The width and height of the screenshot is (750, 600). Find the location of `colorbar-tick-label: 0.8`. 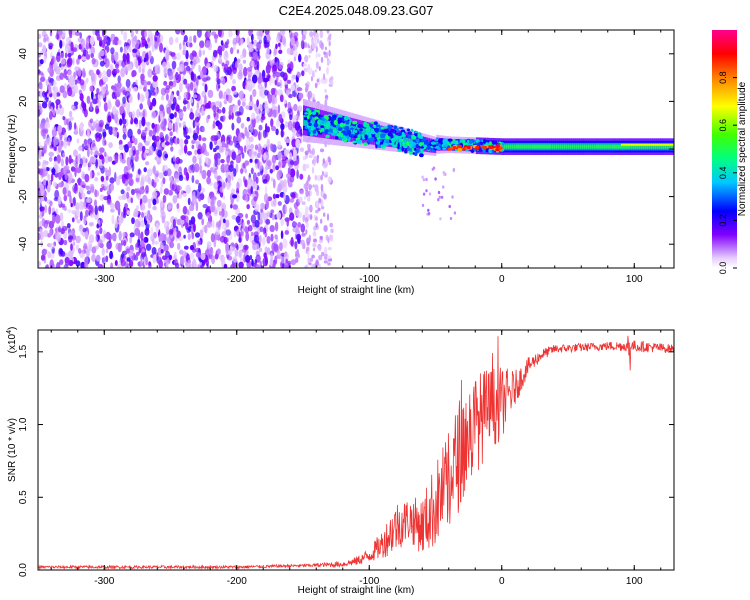

colorbar-tick-label: 0.8 is located at coordinates (723, 77).